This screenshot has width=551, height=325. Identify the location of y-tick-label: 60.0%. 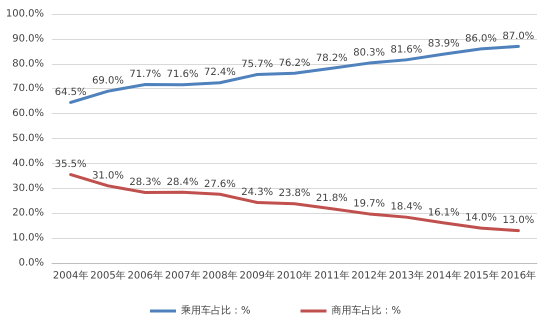
(28, 114).